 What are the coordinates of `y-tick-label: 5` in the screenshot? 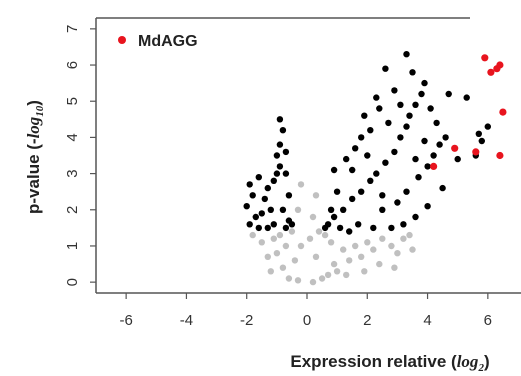 It's located at (72, 101).